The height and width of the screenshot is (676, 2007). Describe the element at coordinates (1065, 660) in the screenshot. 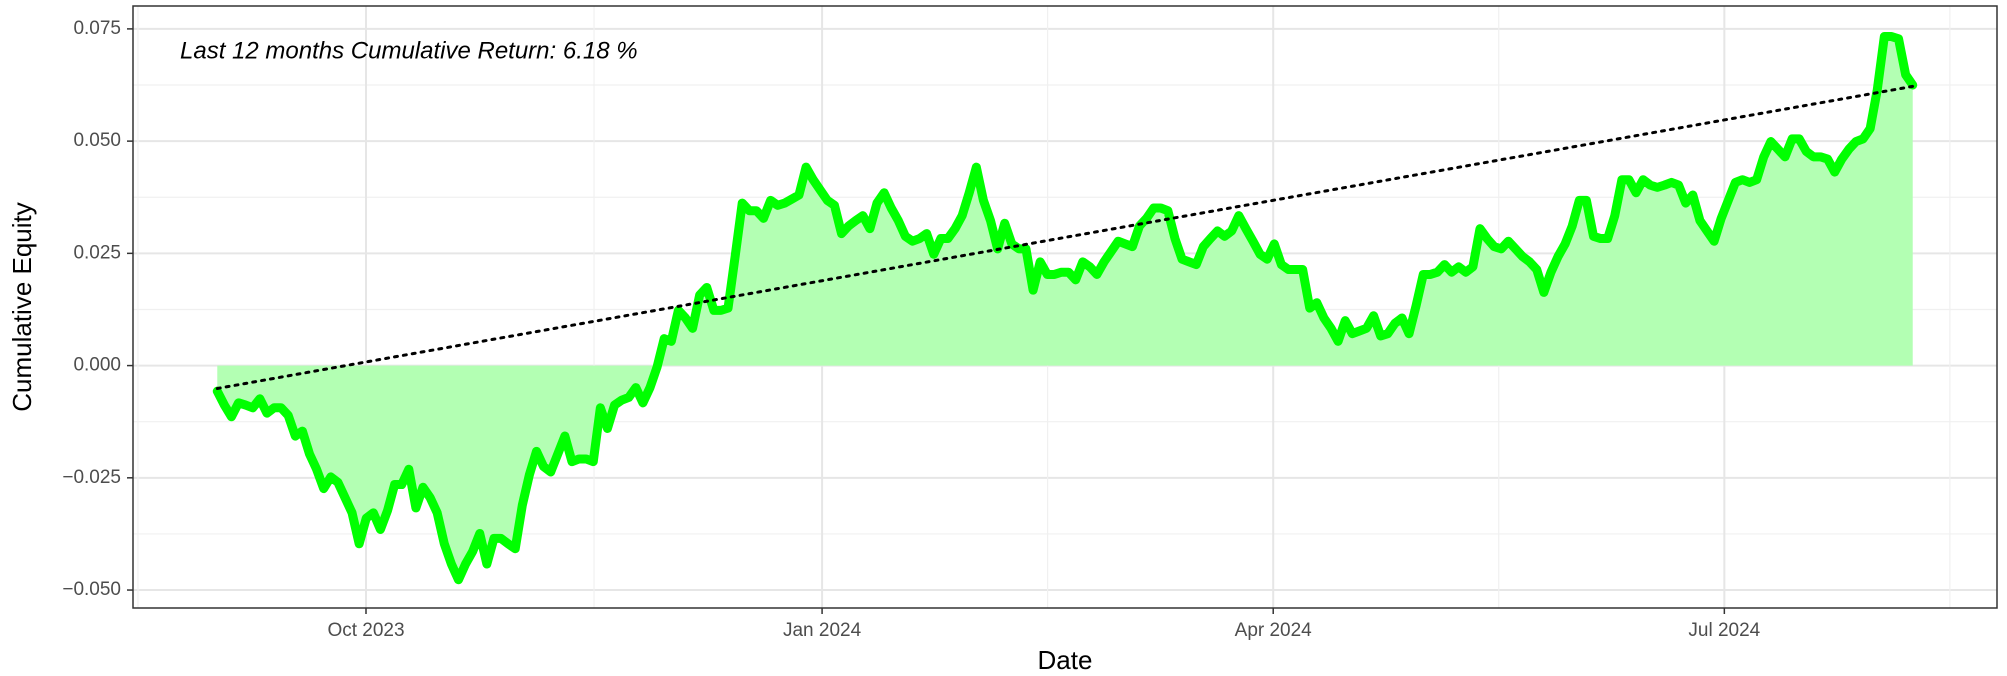

I see `x-axis-title: Date` at that location.